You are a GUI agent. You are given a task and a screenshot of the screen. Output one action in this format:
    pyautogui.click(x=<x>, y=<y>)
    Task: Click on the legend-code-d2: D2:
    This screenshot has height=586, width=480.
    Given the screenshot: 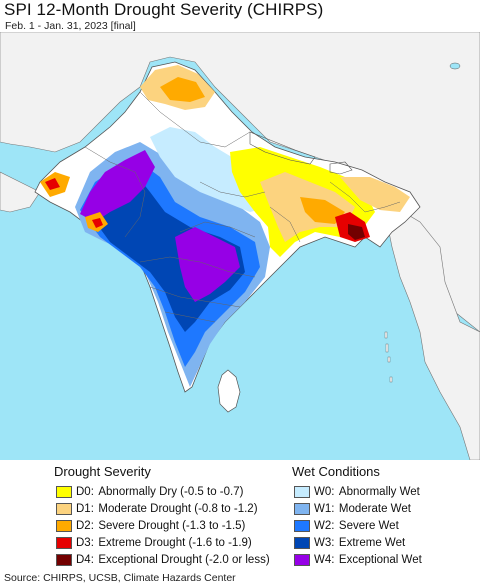 What is the action you would take?
    pyautogui.click(x=85, y=525)
    